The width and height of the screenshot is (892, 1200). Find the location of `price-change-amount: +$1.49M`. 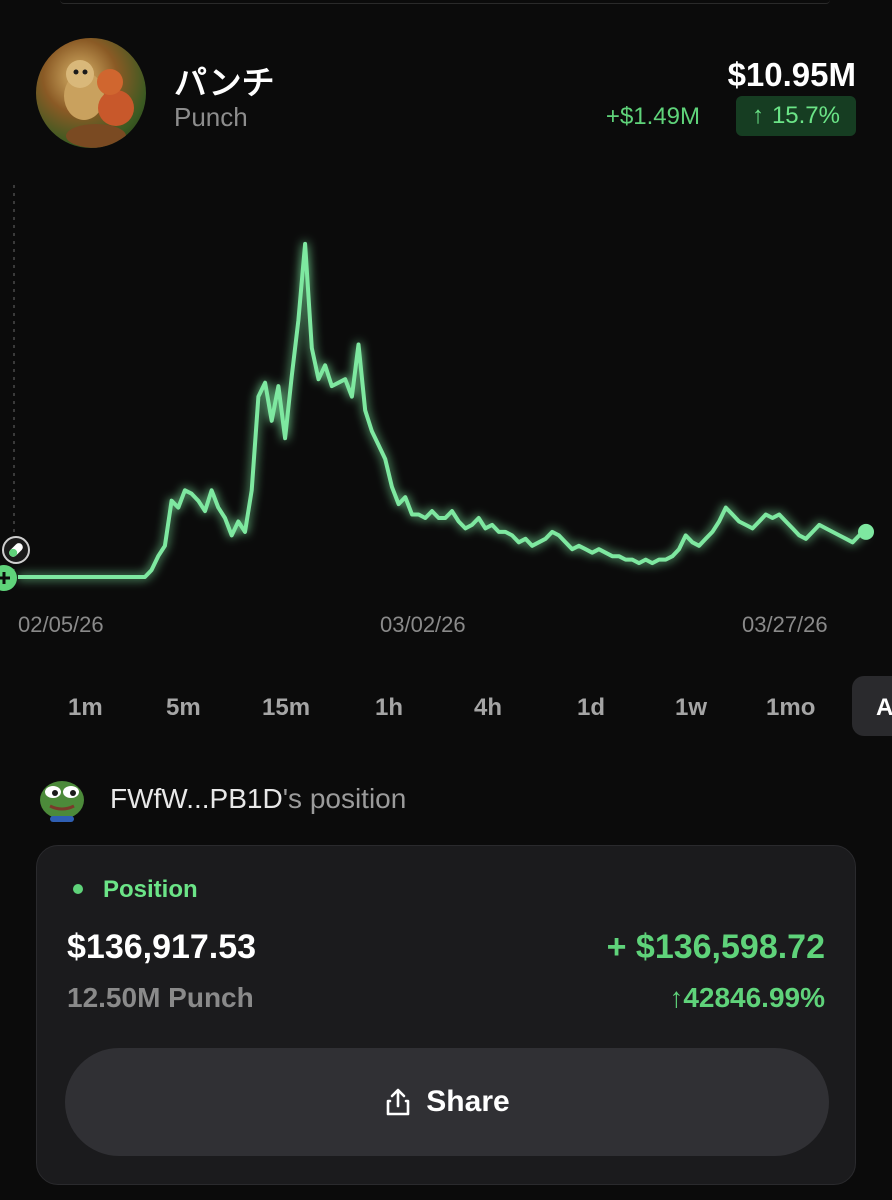

price-change-amount: +$1.49M is located at coordinates (652, 116).